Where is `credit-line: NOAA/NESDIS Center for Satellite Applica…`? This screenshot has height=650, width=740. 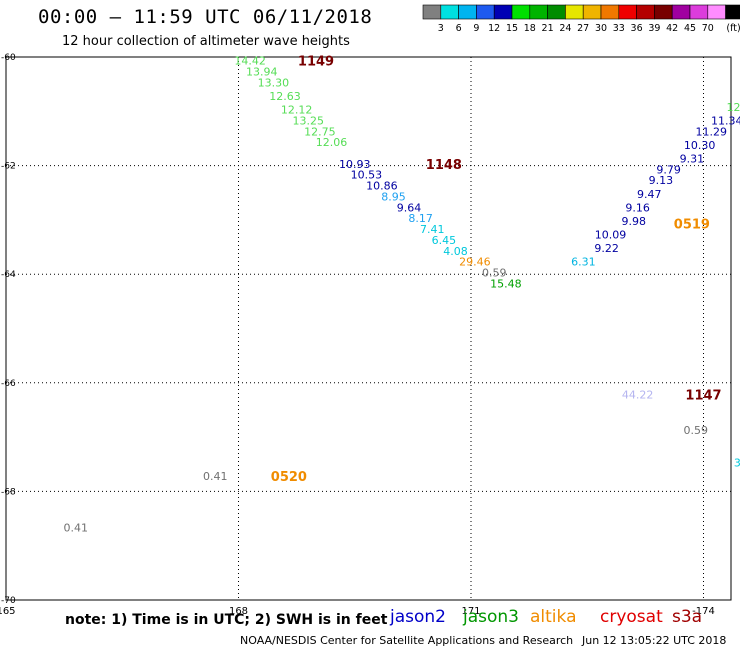 credit-line: NOAA/NESDIS Center for Satellite Applica… is located at coordinates (407, 640).